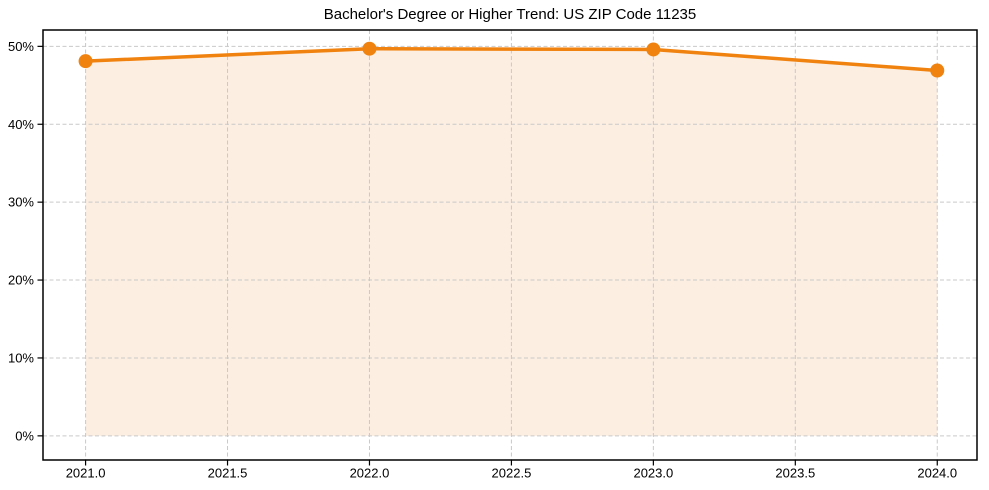  I want to click on y-tick-label: 30%, so click(21, 202).